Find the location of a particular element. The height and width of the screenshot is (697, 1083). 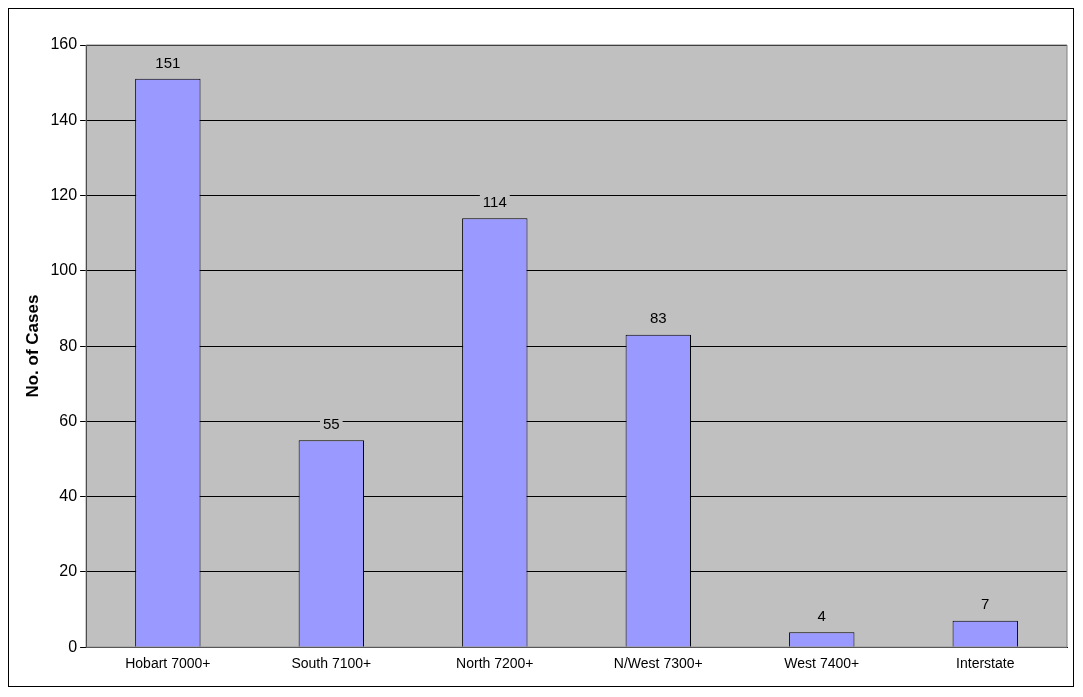

y-tick-label: 140 is located at coordinates (64, 119).